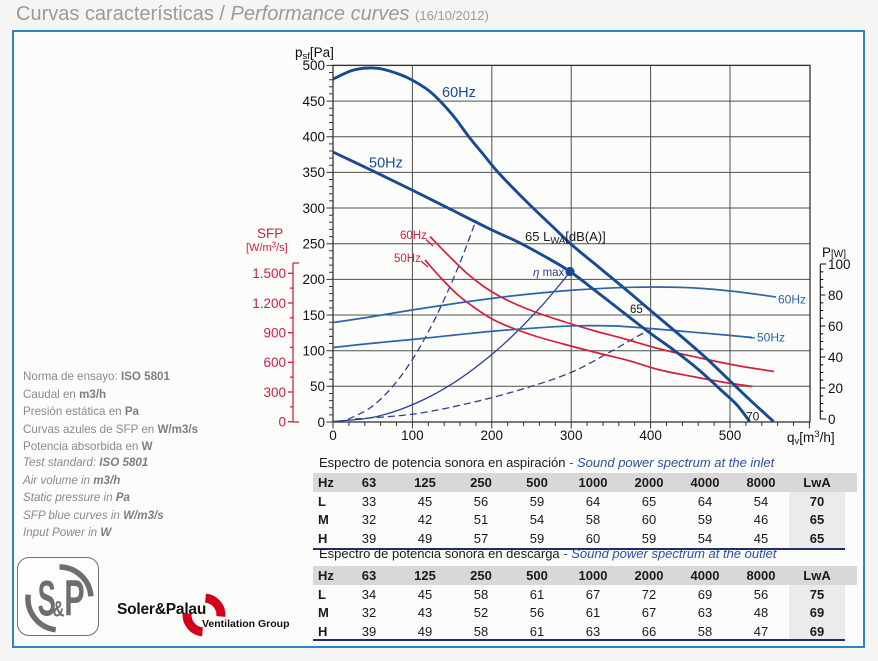 This screenshot has width=878, height=661. I want to click on svg-text: 150, so click(313, 315).